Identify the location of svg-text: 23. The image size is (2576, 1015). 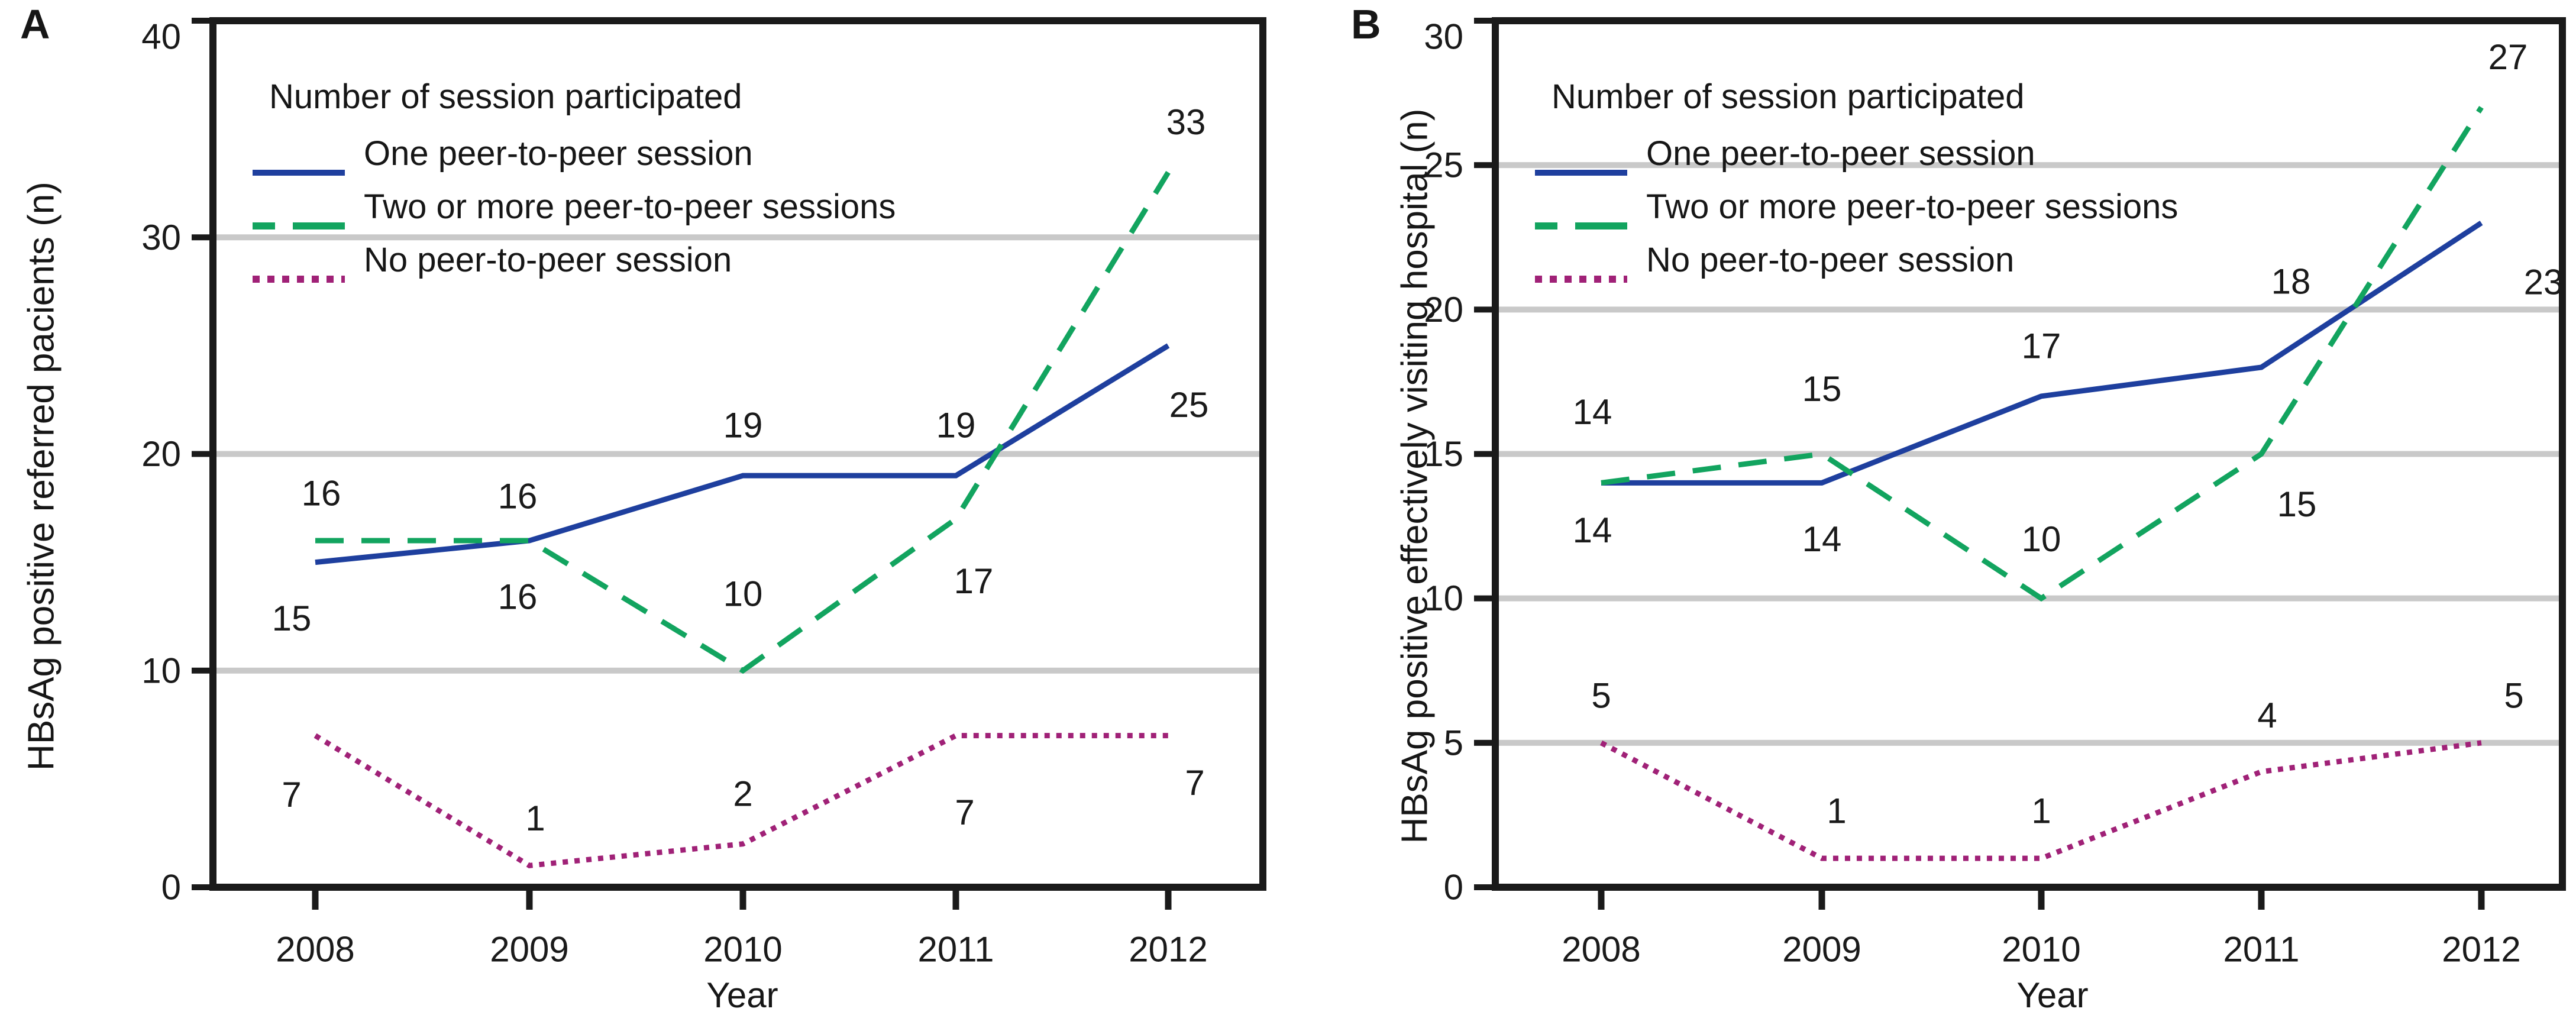
(2544, 282).